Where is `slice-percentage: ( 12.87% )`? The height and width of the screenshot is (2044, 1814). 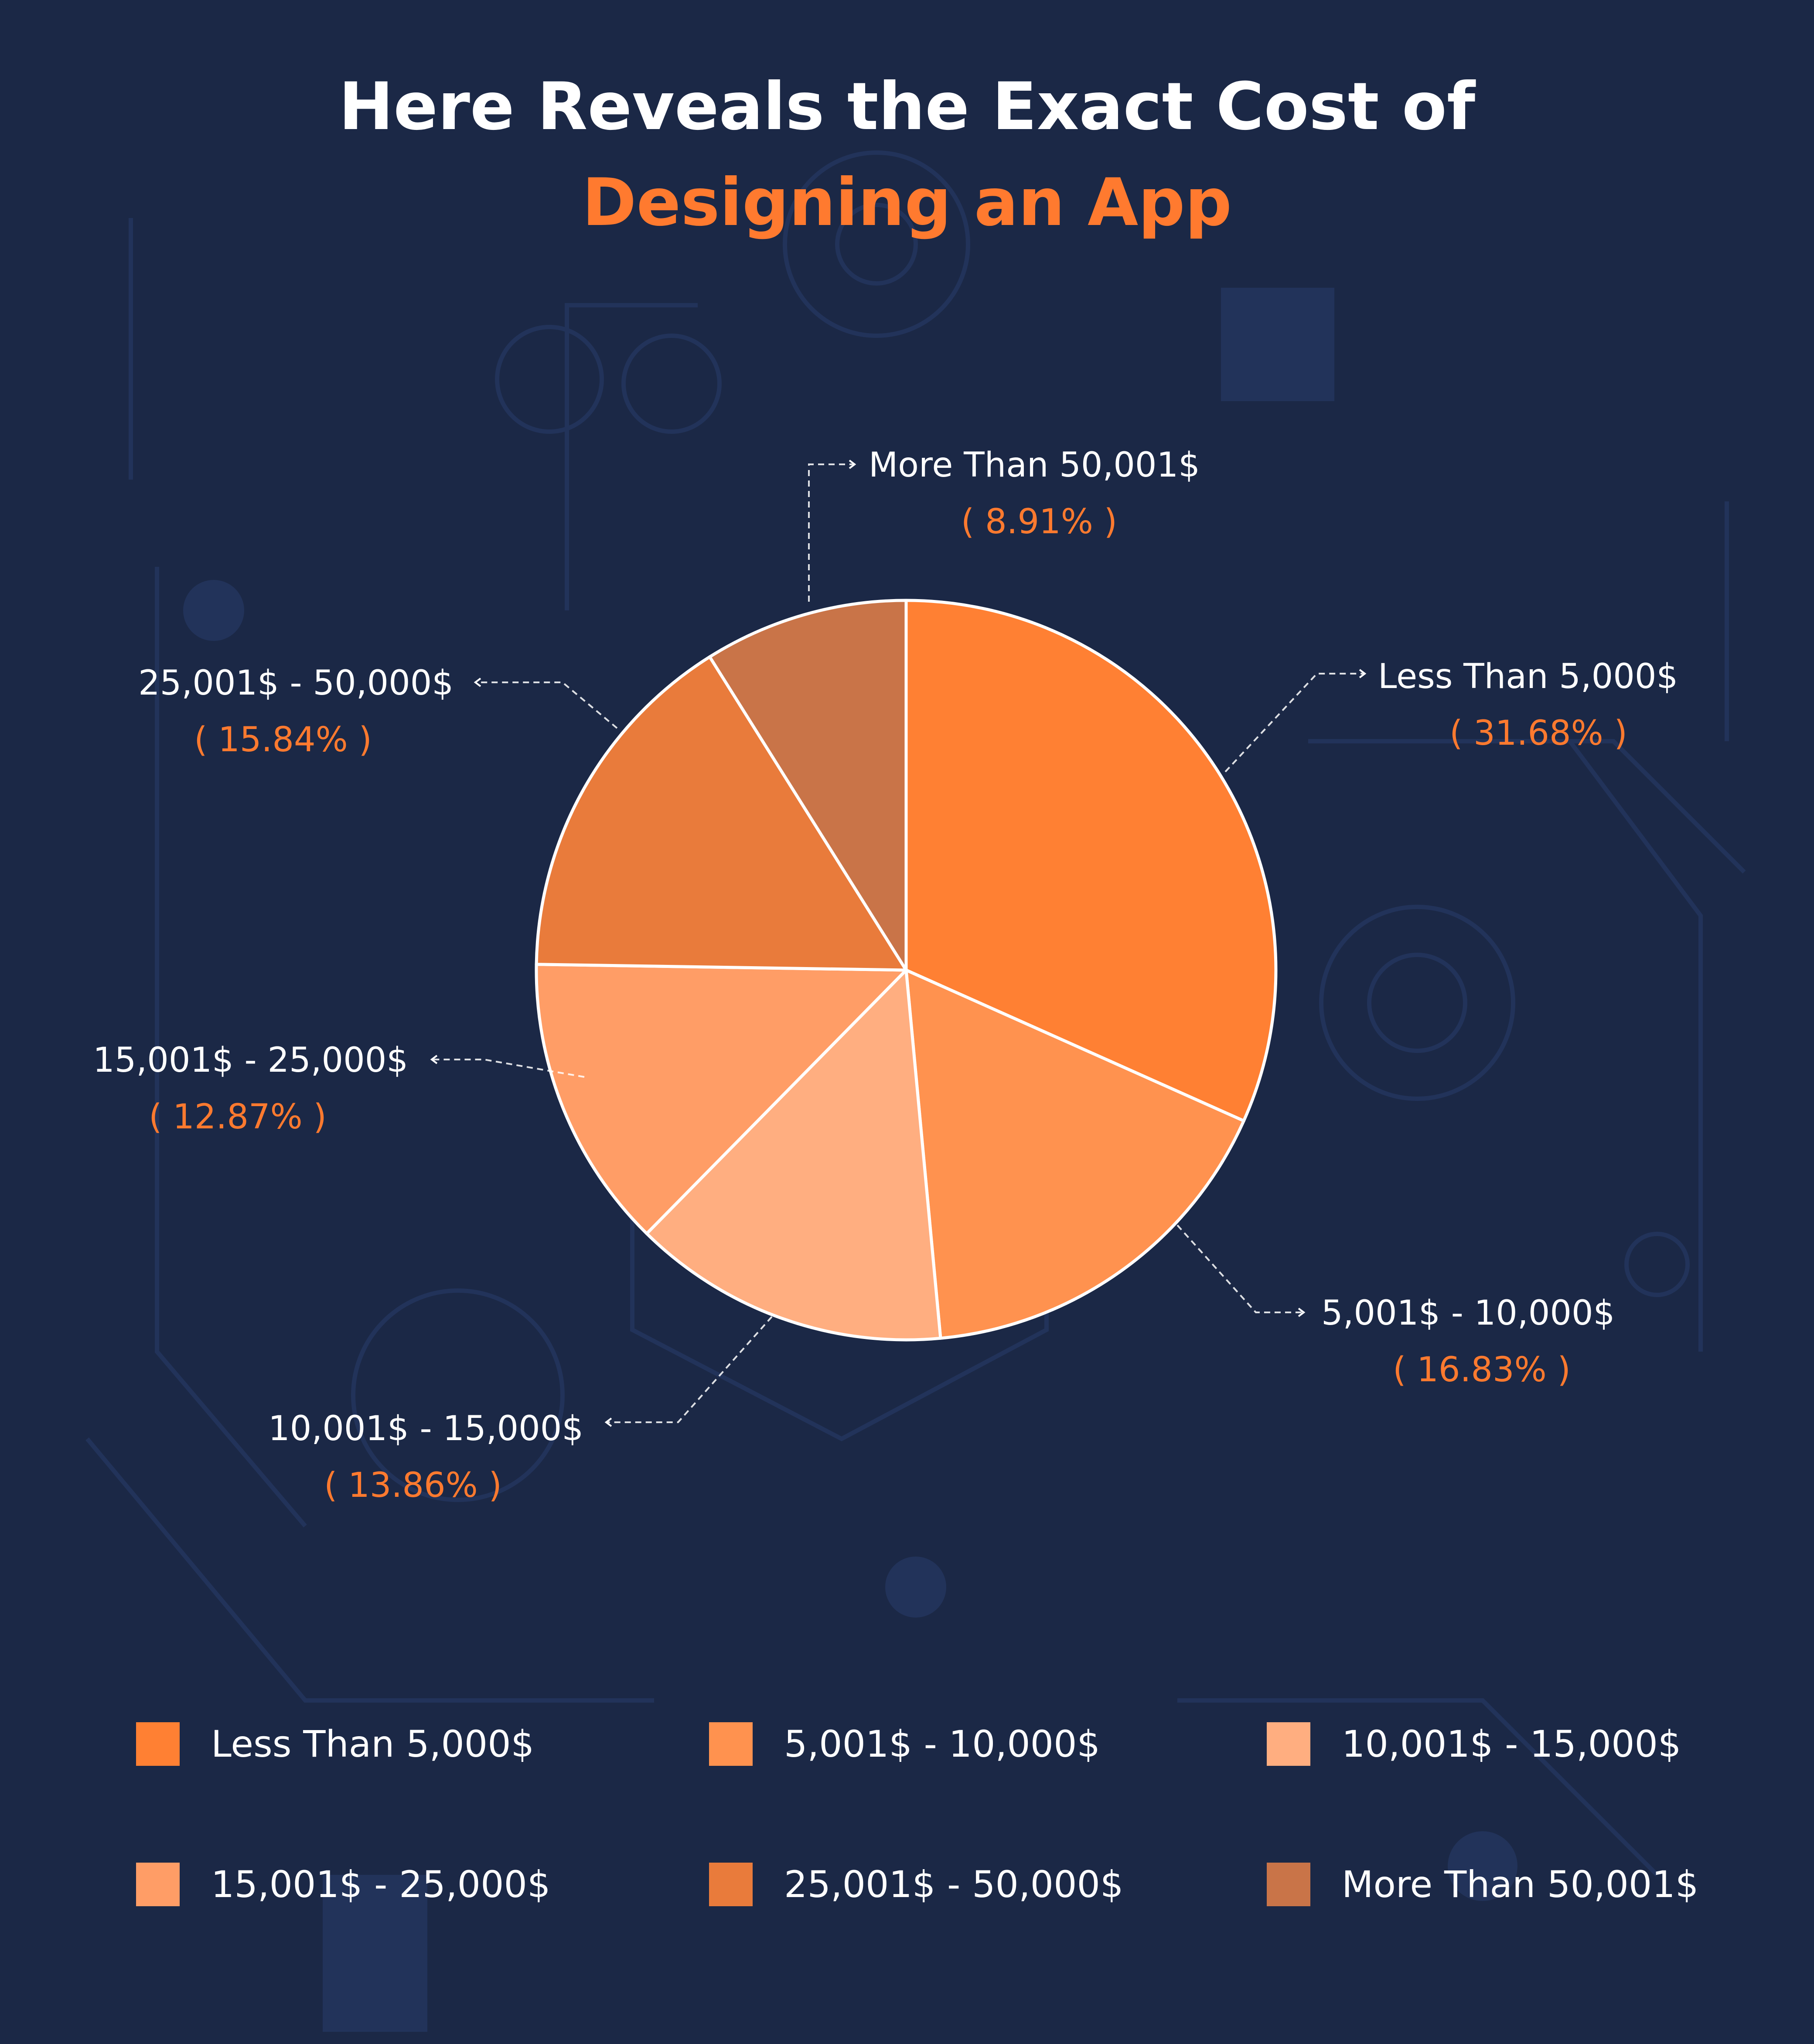 slice-percentage: ( 12.87% ) is located at coordinates (238, 1117).